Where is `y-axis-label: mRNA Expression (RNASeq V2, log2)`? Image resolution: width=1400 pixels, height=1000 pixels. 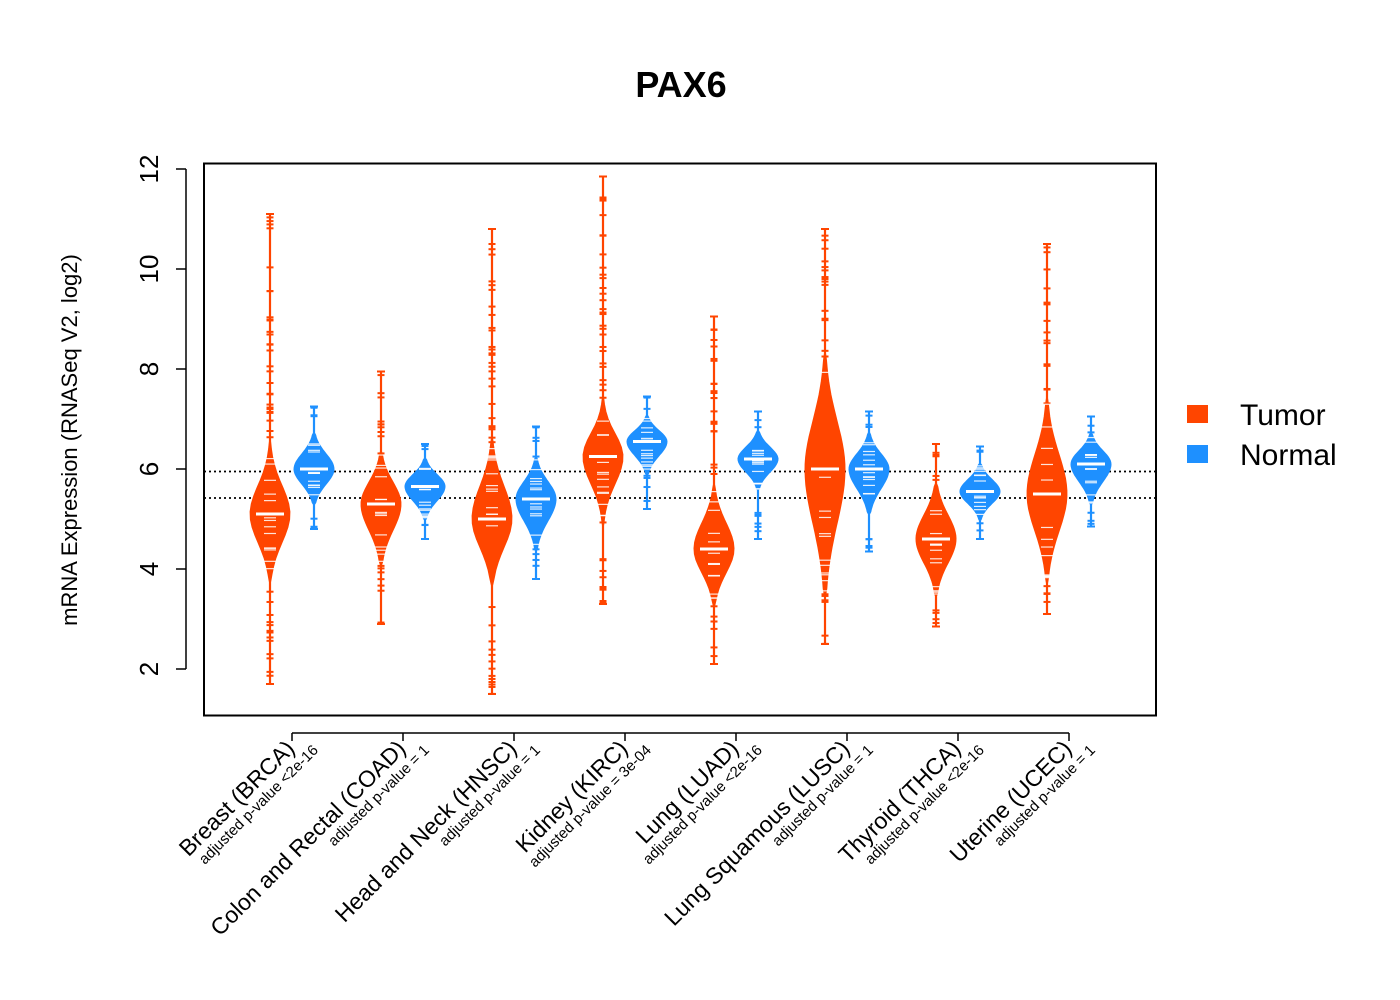 y-axis-label: mRNA Expression (RNASeq V2, log2) is located at coordinates (69, 440).